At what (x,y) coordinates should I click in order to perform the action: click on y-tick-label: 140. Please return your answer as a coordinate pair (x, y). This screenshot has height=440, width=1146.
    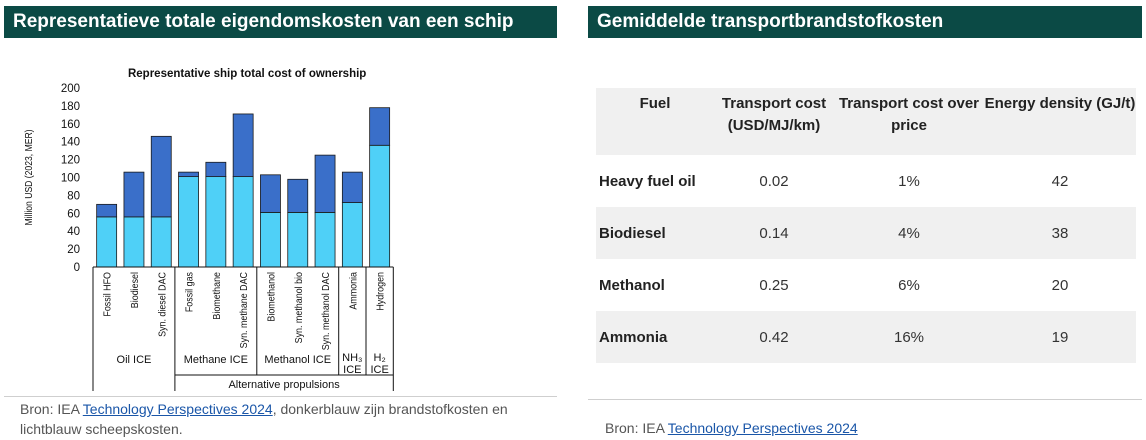
    Looking at the image, I should click on (70, 143).